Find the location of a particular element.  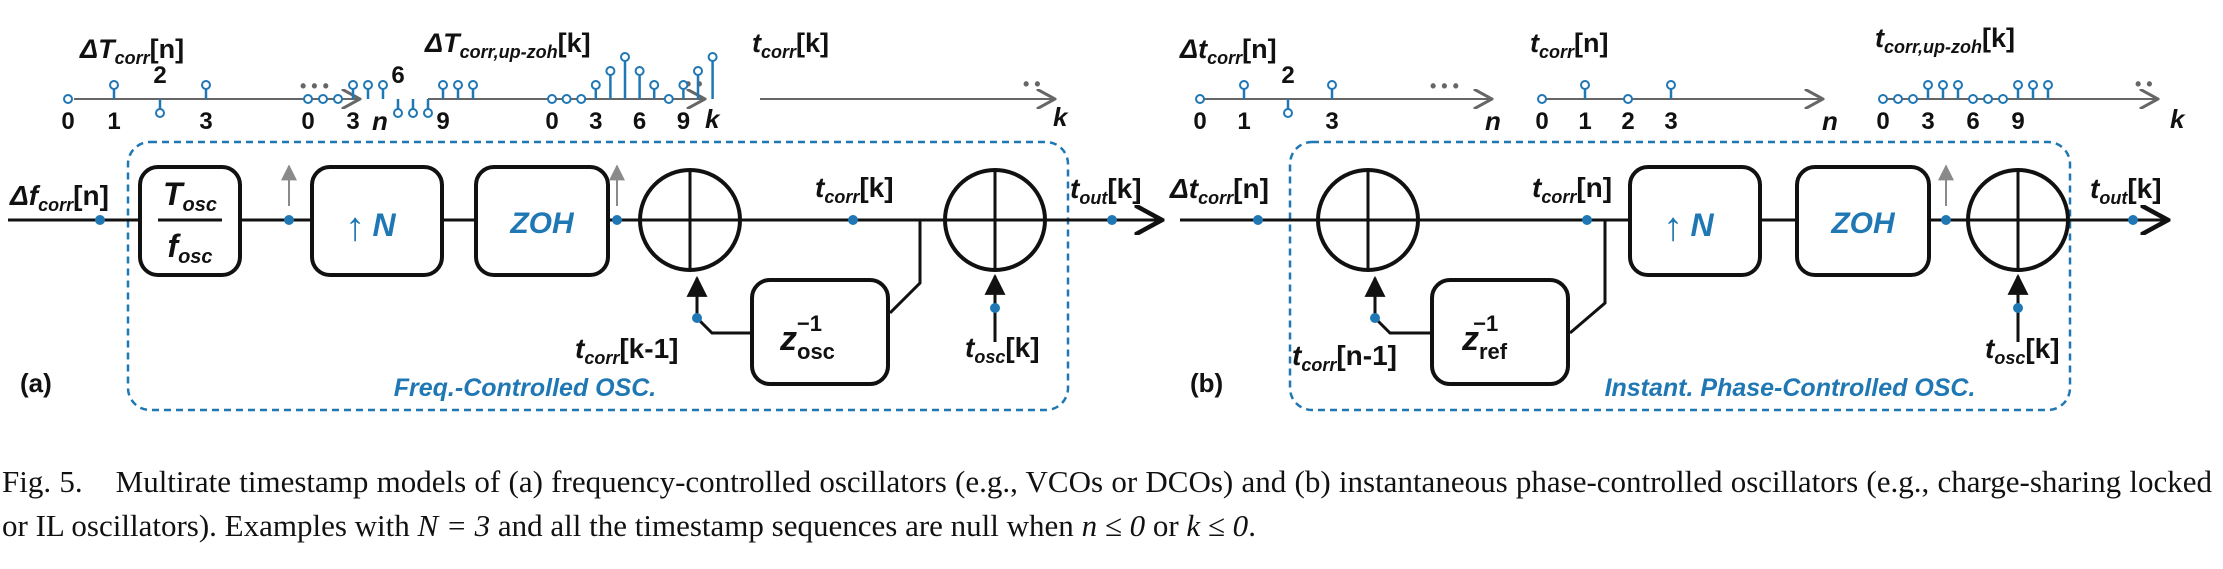

caption-n-equals: N = 3 is located at coordinates (454, 525).